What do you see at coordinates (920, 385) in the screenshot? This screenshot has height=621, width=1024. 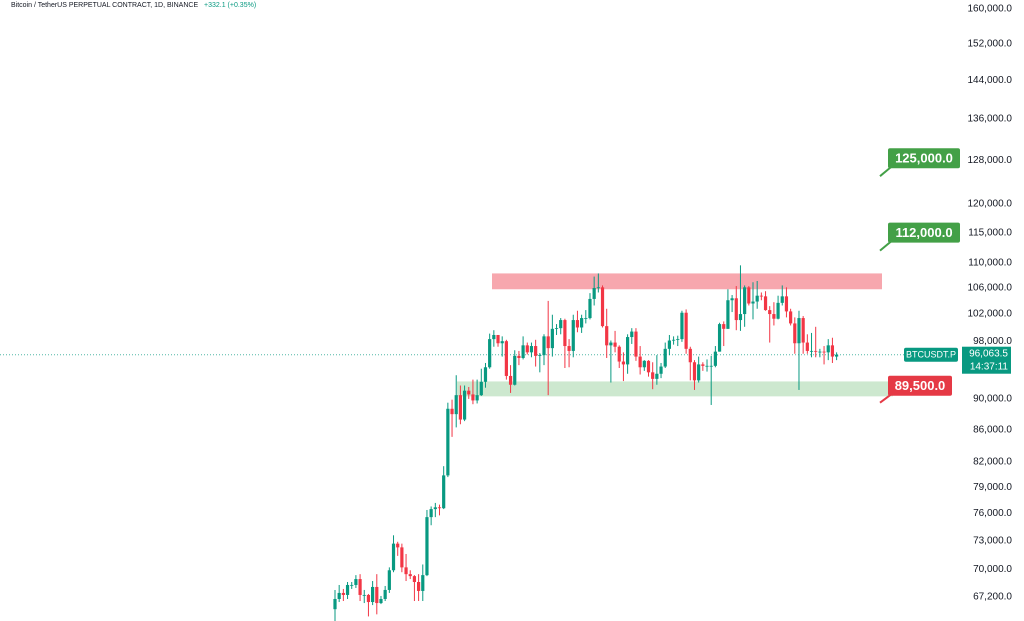 I see `annotation-label: 89,500.0` at bounding box center [920, 385].